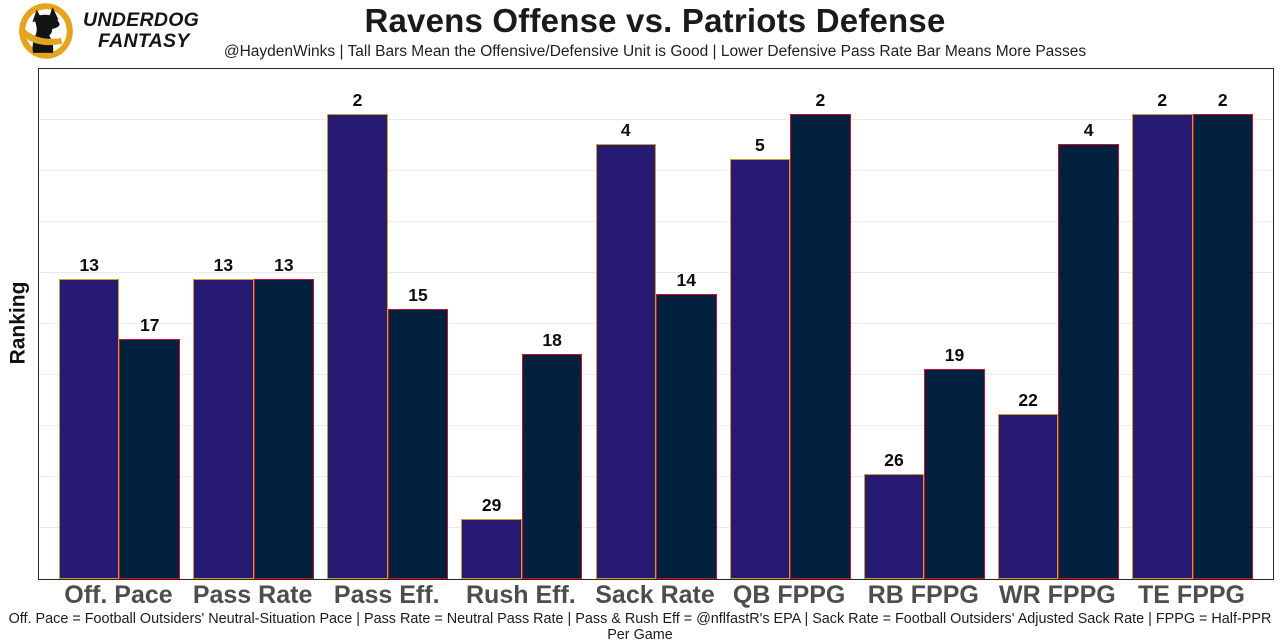  What do you see at coordinates (686, 280) in the screenshot?
I see `bar-value-label: 14` at bounding box center [686, 280].